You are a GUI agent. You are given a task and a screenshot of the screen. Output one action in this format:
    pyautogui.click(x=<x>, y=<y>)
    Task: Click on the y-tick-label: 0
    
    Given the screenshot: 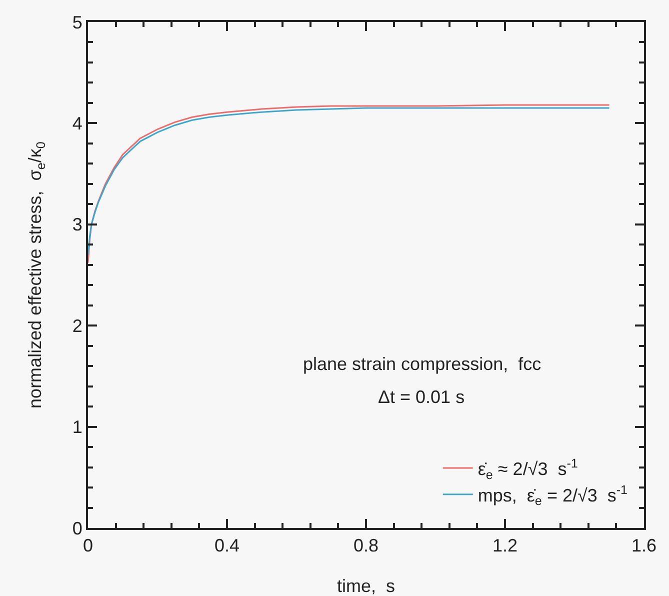 What is the action you would take?
    pyautogui.click(x=77, y=528)
    